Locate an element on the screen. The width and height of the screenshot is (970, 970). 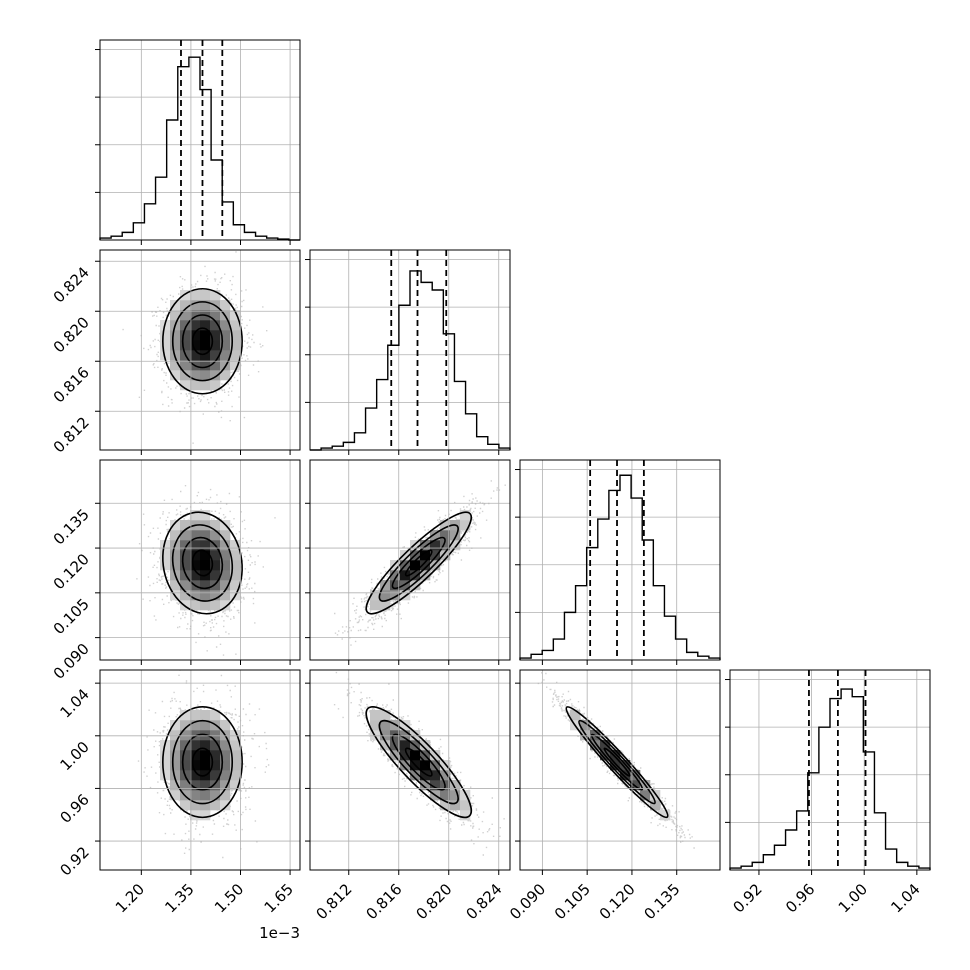
y-tick-label: 1.04 is located at coordinates (74, 703).